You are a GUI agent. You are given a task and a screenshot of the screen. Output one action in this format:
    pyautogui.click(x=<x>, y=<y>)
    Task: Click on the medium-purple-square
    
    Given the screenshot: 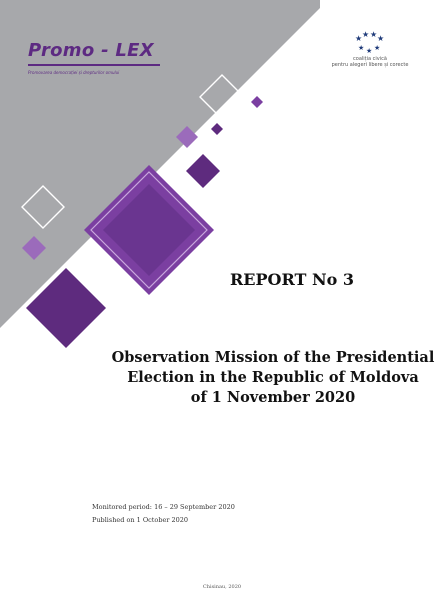 What is the action you would take?
    pyautogui.click(x=203, y=171)
    